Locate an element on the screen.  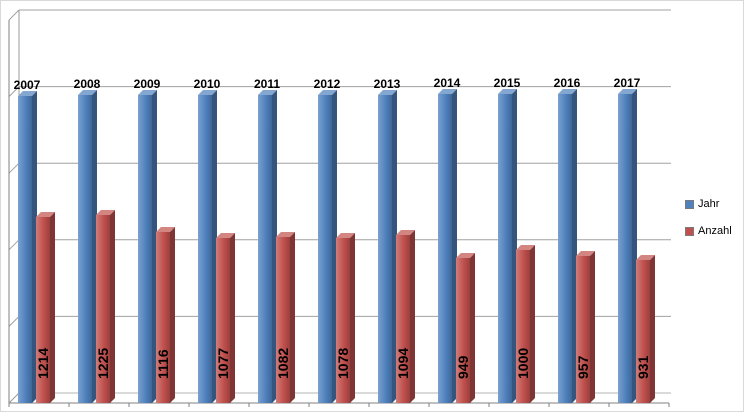
year-data-label: 2016 is located at coordinates (567, 83).